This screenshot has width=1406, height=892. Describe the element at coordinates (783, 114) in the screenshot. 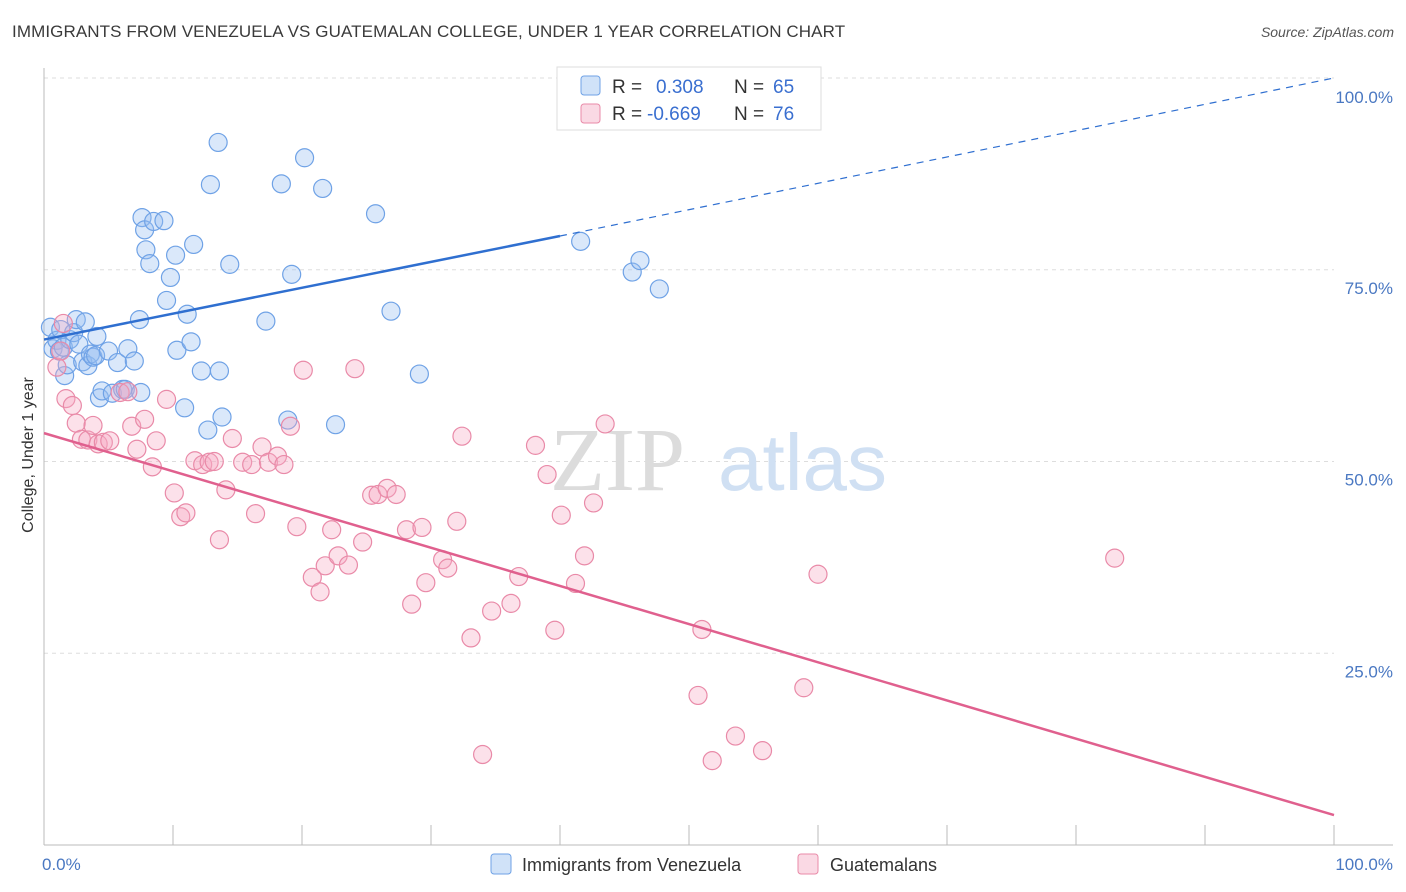

I see `legend-n-value-2: 76` at that location.